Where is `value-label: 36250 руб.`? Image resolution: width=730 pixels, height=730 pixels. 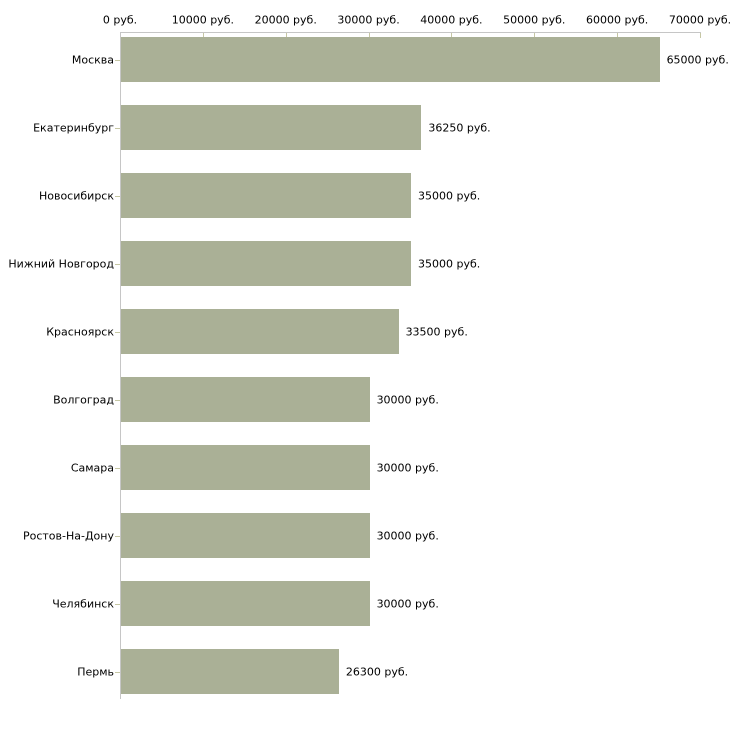
value-label: 36250 руб. is located at coordinates (459, 127).